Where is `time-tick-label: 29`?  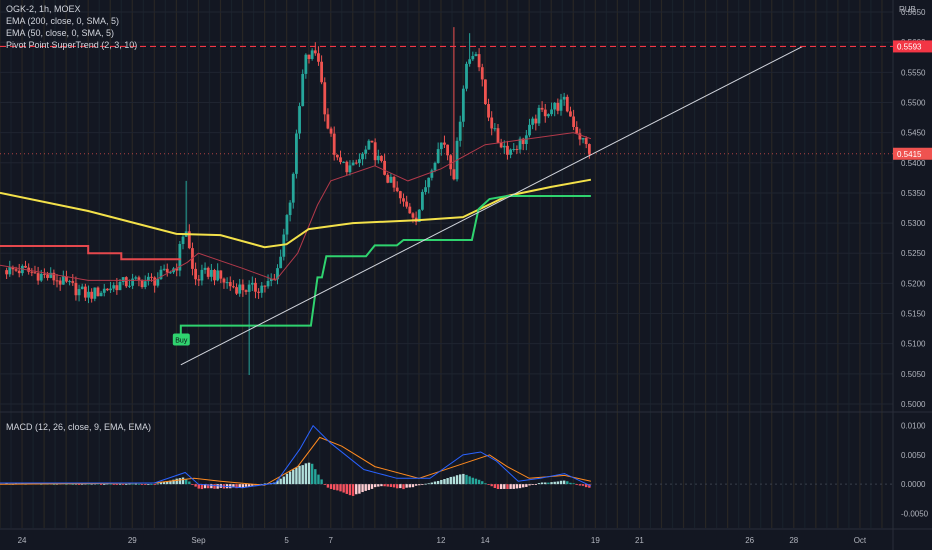 time-tick-label: 29 is located at coordinates (132, 540).